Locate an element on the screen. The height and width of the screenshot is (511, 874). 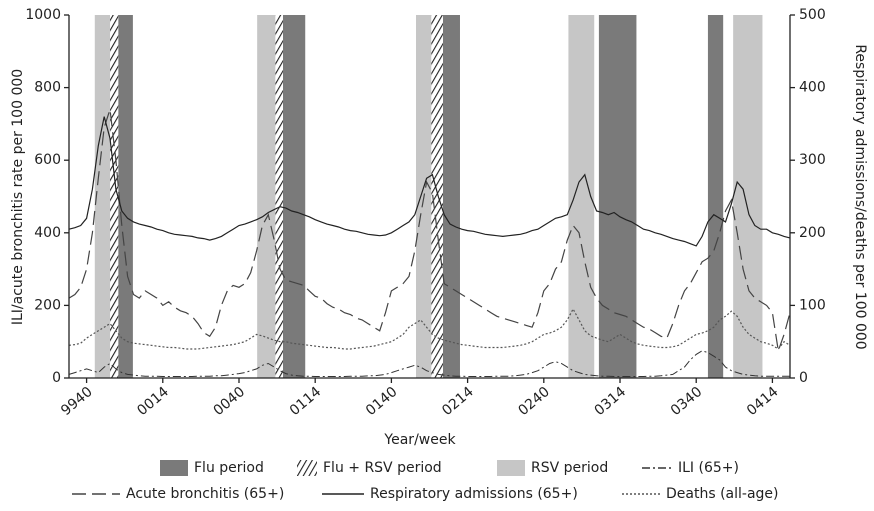
y2-tick-label: 100 is located at coordinates (812, 305).